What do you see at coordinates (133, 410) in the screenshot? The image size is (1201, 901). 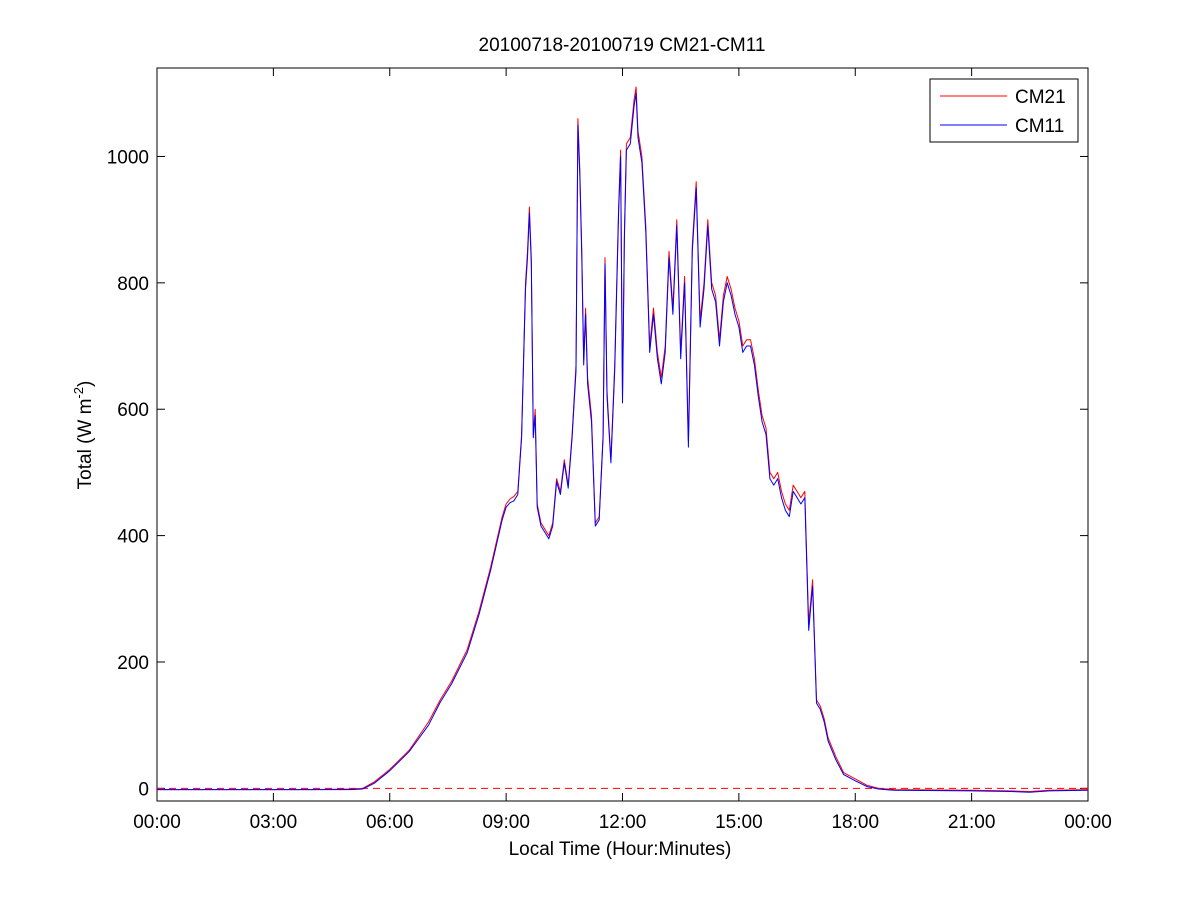 I see `y-tick-label: 600` at bounding box center [133, 410].